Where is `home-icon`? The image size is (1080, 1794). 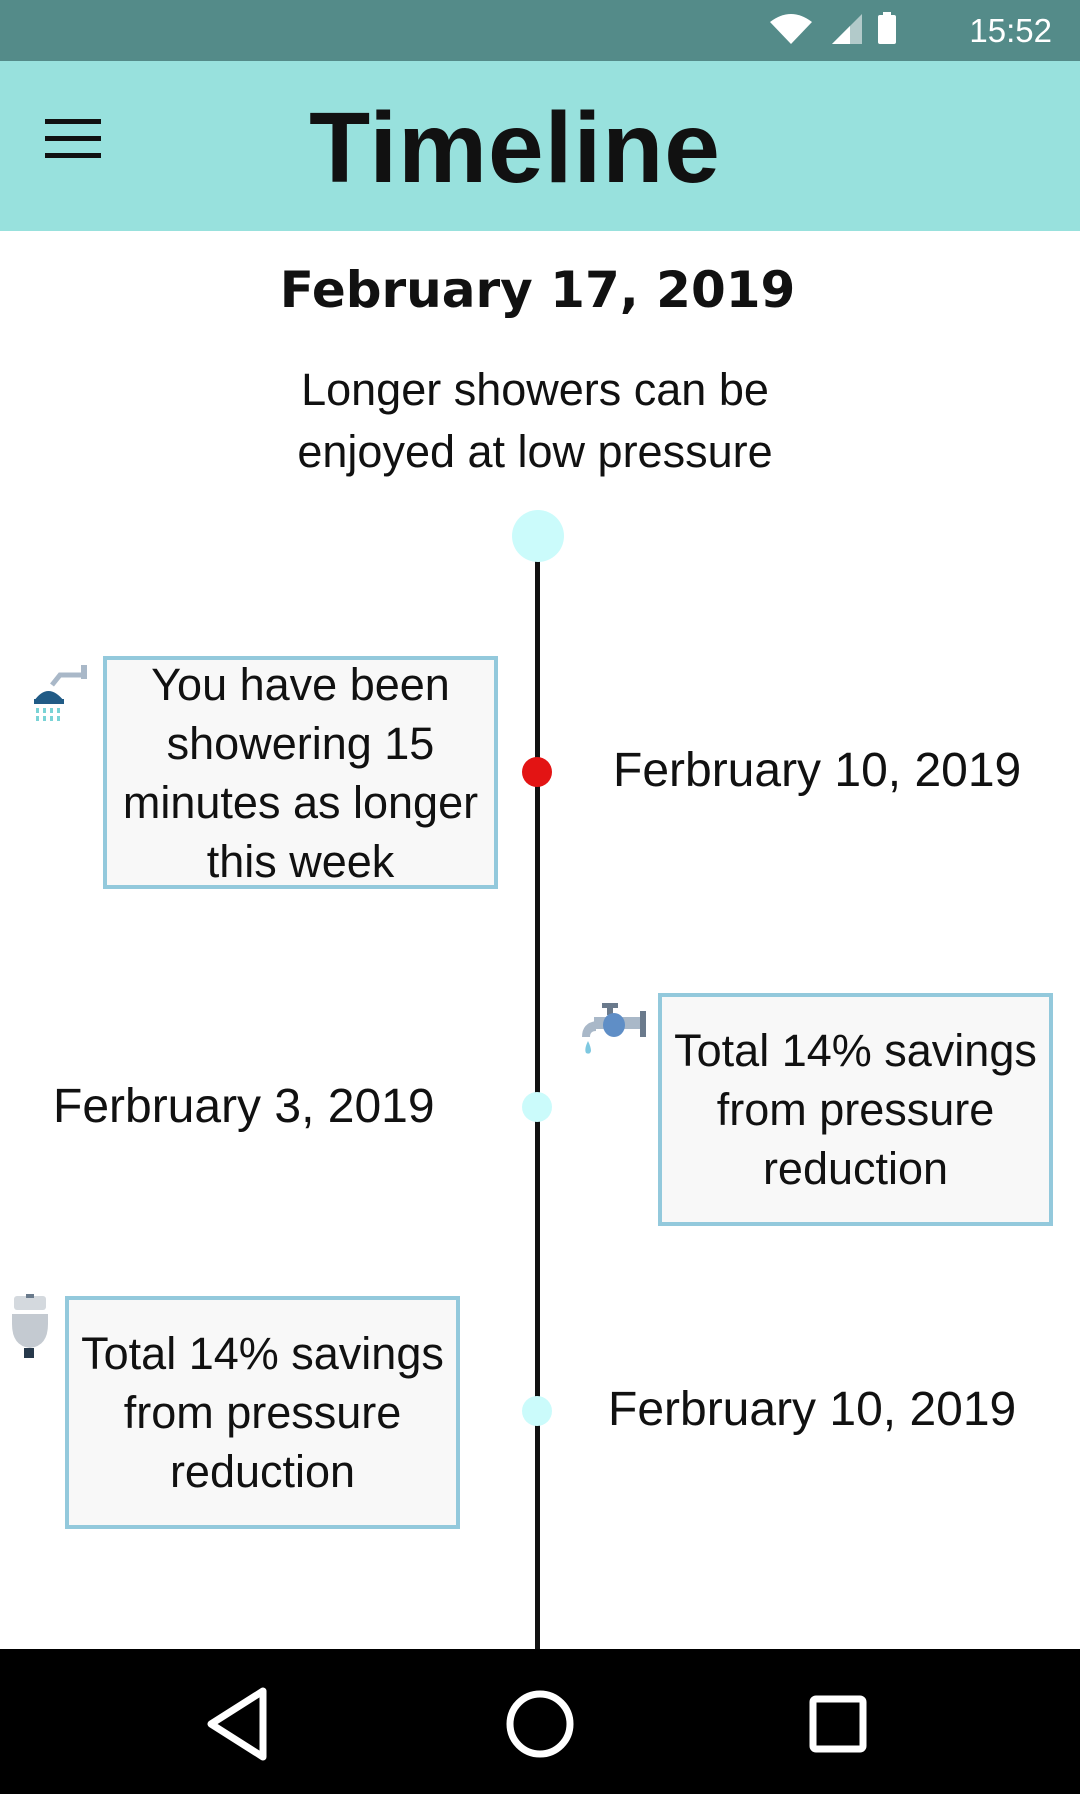 home-icon is located at coordinates (540, 1724).